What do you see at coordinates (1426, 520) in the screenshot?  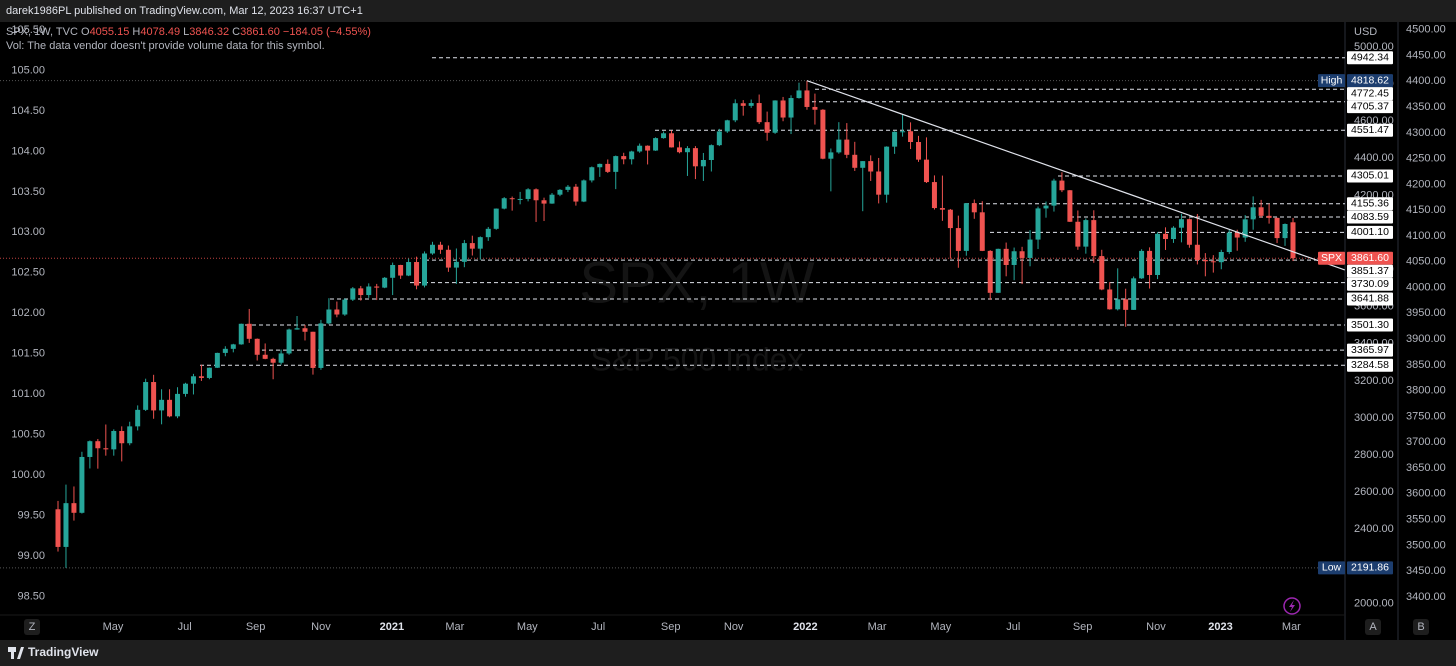 I see `y2-tick-label: 3550.00` at bounding box center [1426, 520].